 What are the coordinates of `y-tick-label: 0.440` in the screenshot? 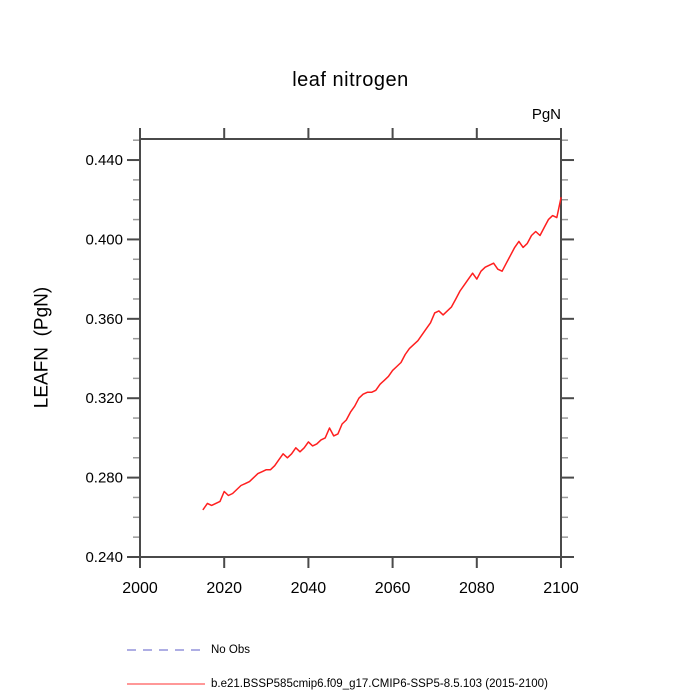 It's located at (104, 160).